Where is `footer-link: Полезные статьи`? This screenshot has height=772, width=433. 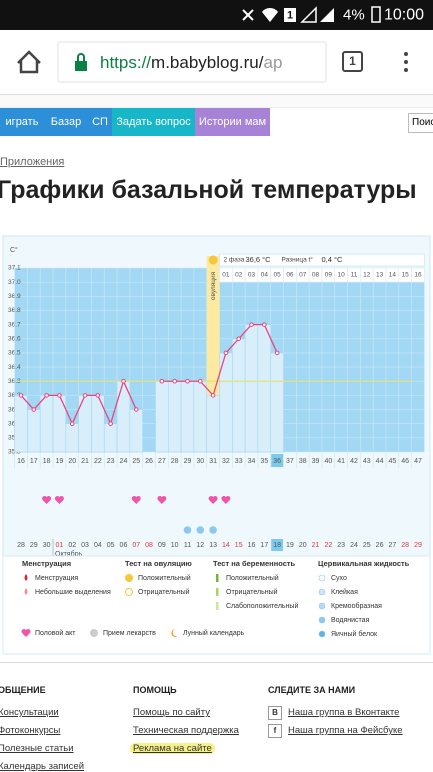
footer-link: Полезные статьи is located at coordinates (37, 748).